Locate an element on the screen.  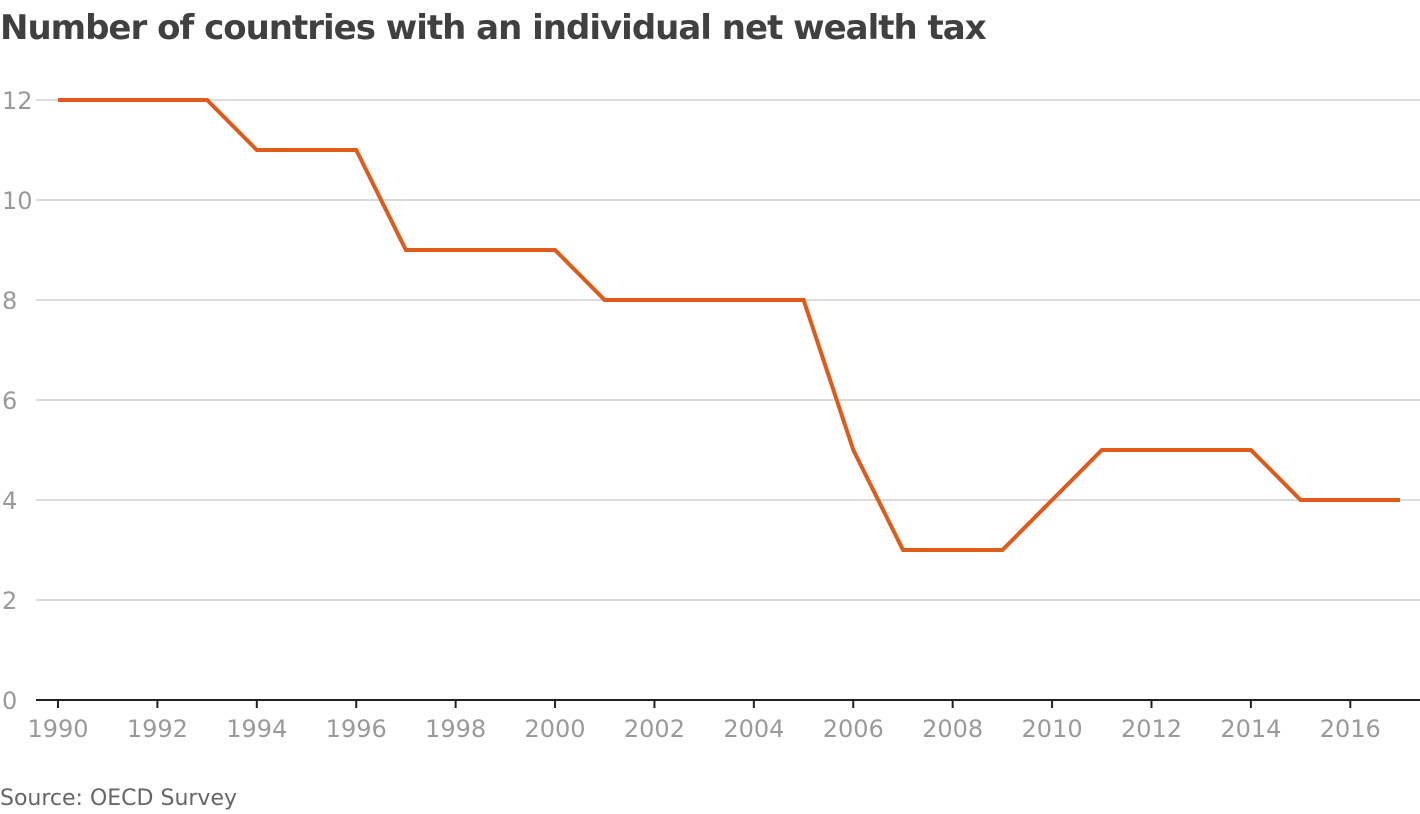
x-tick-label-1992: 1992 is located at coordinates (157, 729).